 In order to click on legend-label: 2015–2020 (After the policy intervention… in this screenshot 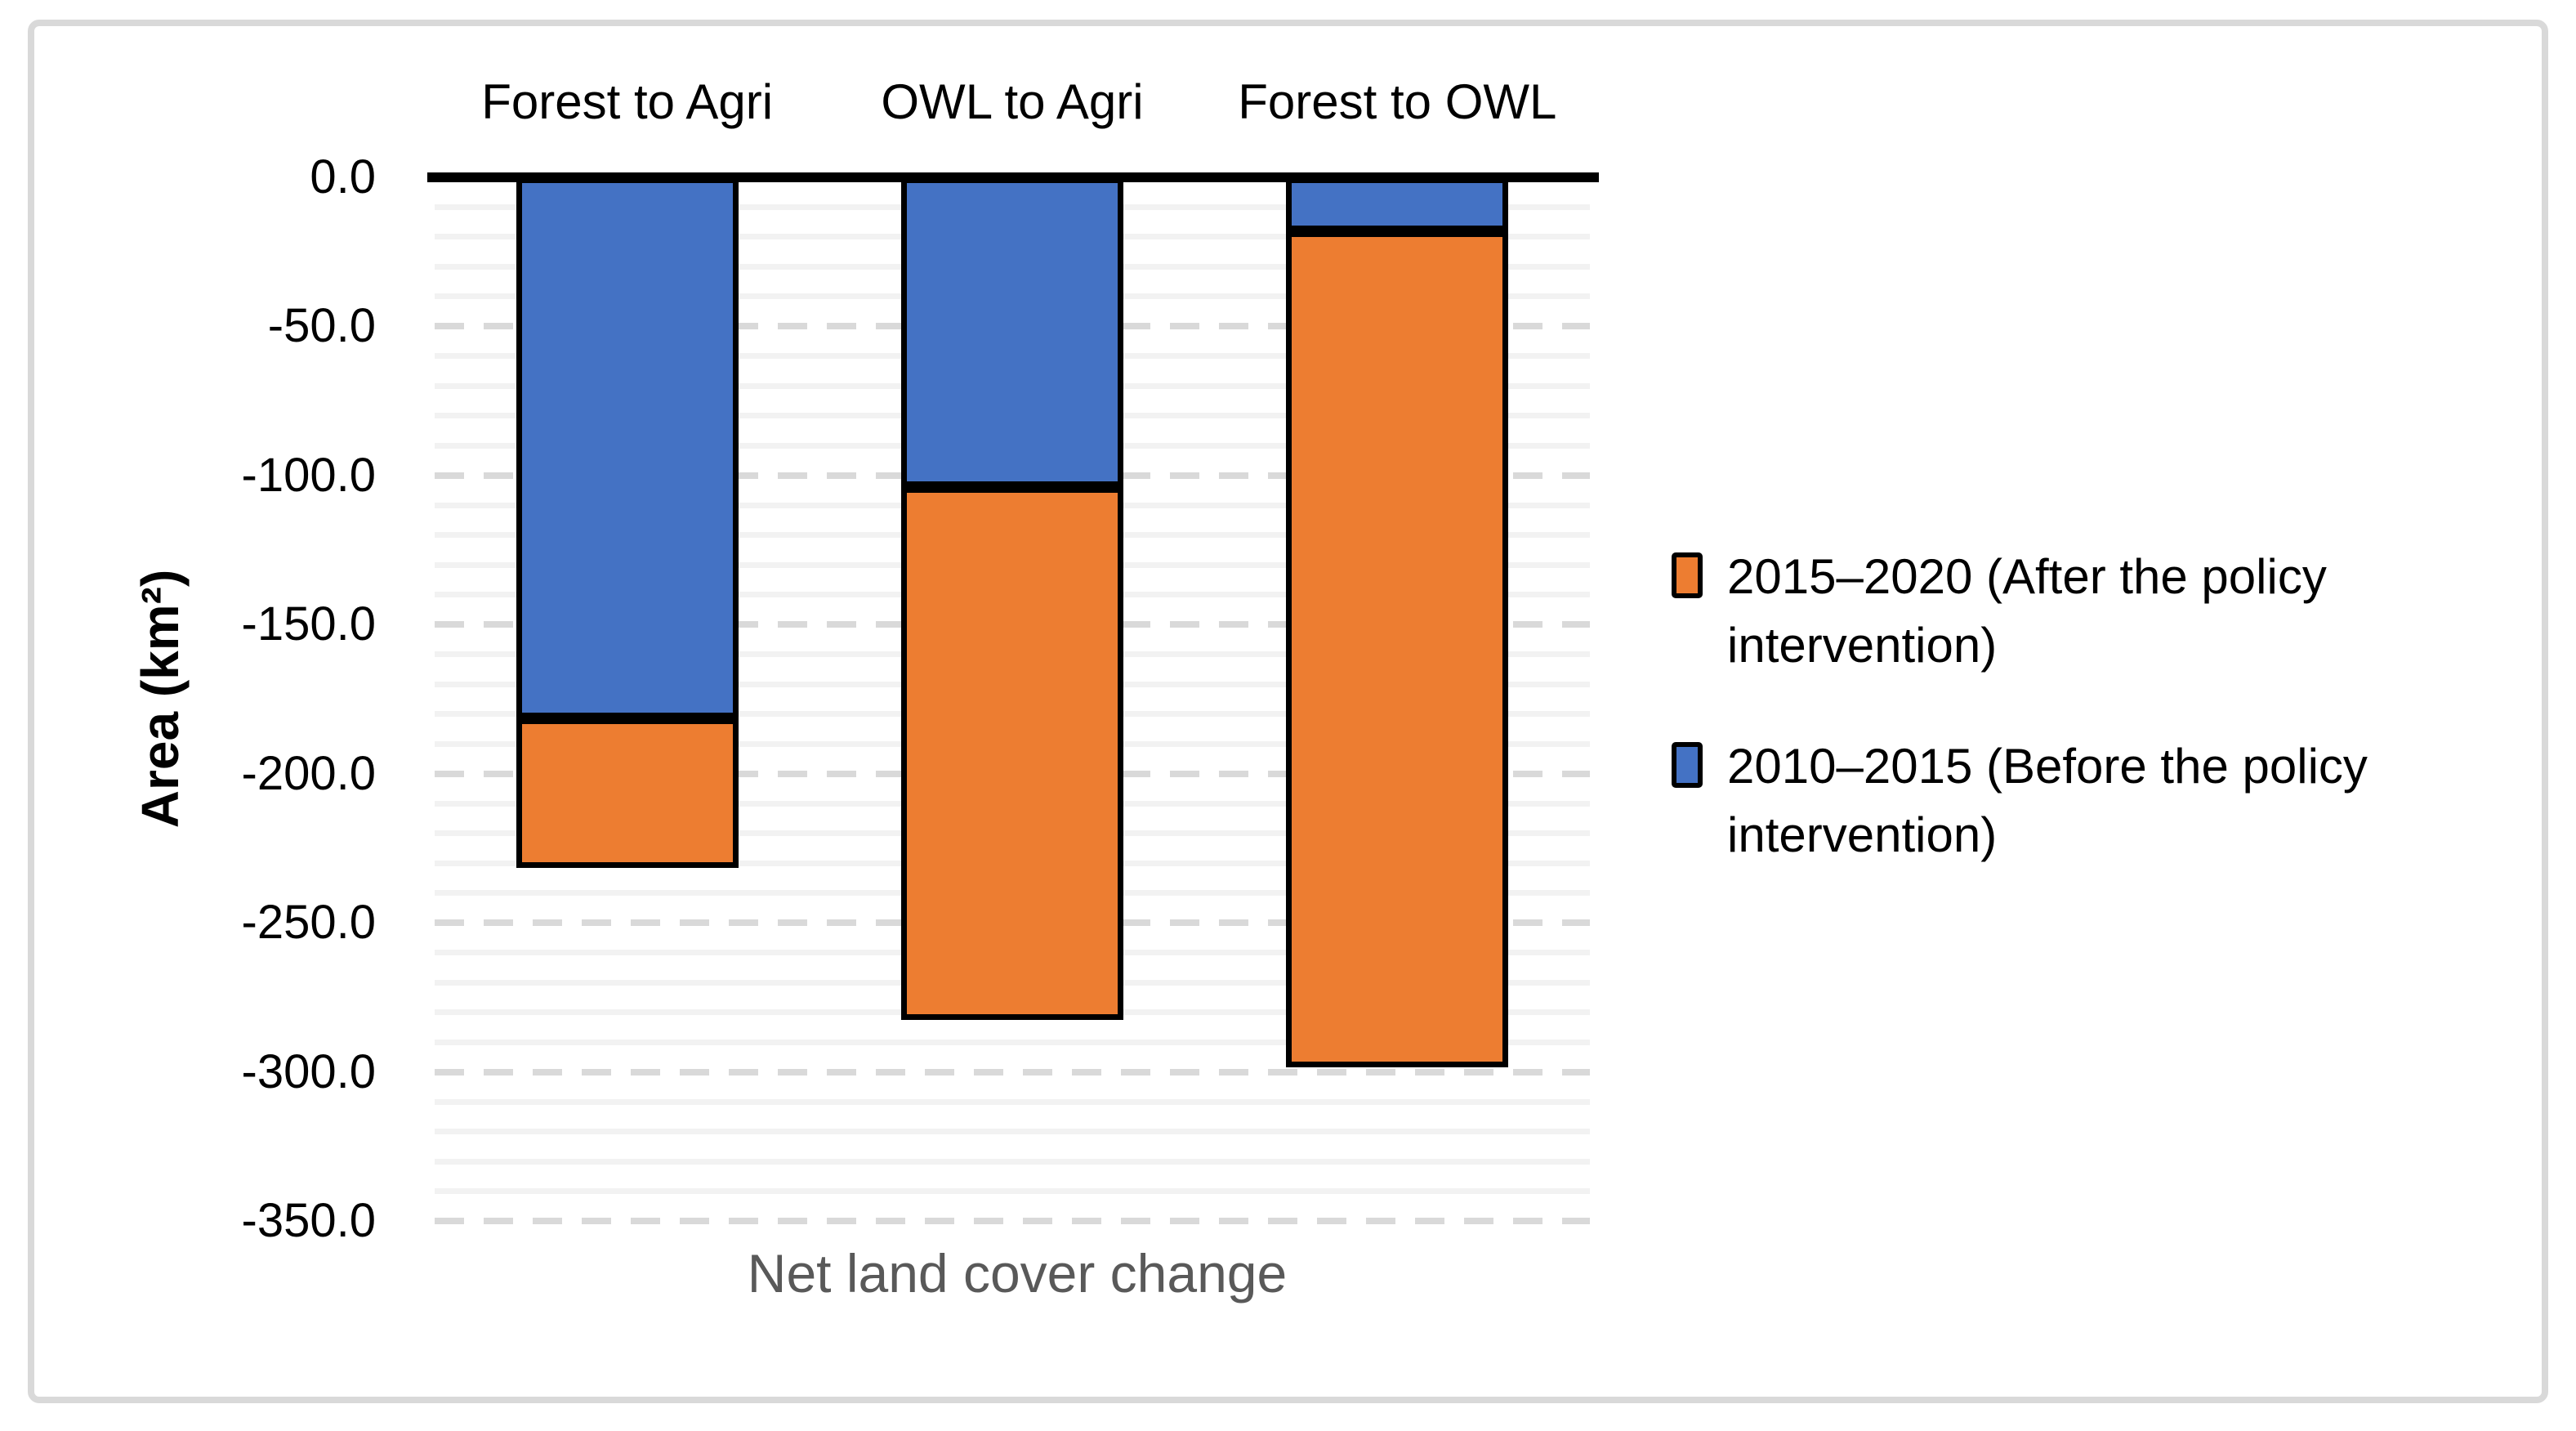, I will do `click(2027, 611)`.